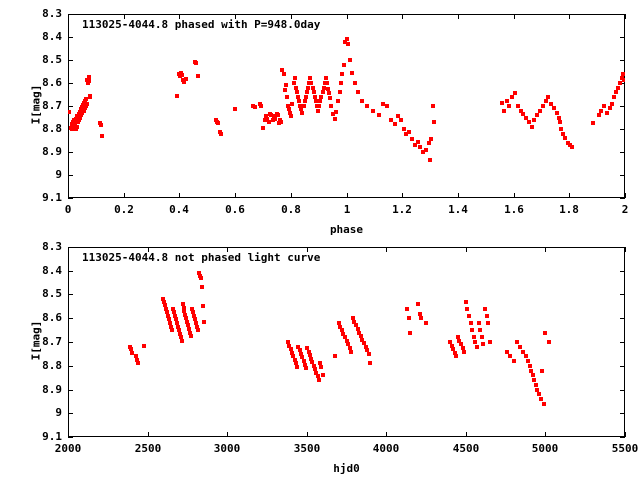  What do you see at coordinates (124, 209) in the screenshot?
I see `x-tick-label: 0.2` at bounding box center [124, 209].